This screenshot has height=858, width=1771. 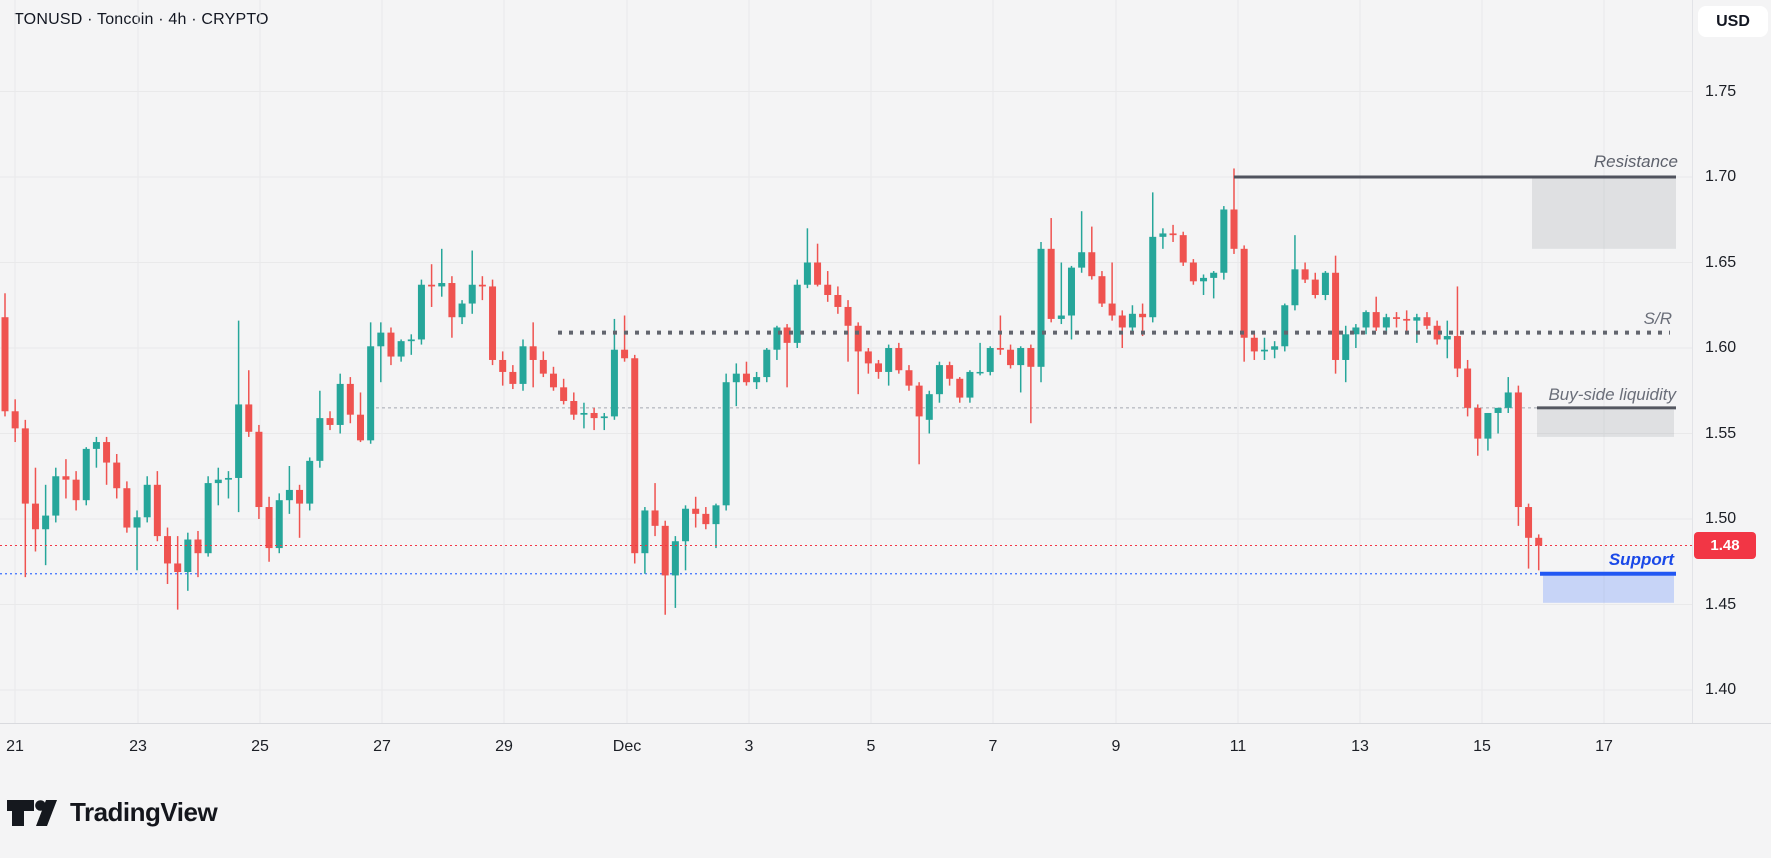 What do you see at coordinates (260, 746) in the screenshot?
I see `time-axis-label: 25` at bounding box center [260, 746].